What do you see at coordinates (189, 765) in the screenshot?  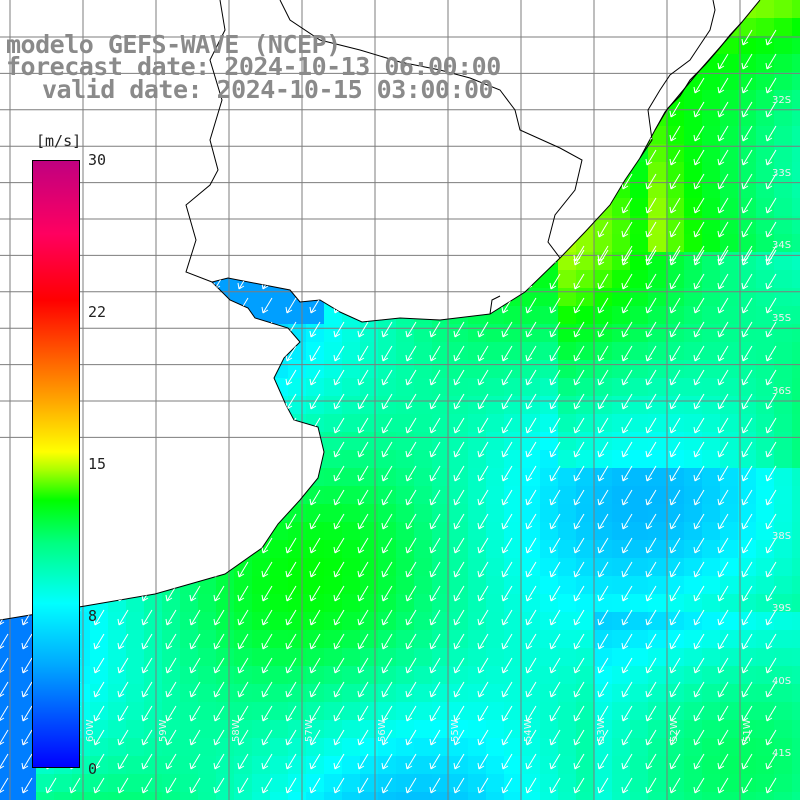 I see `wind-cell-1900` at bounding box center [189, 765].